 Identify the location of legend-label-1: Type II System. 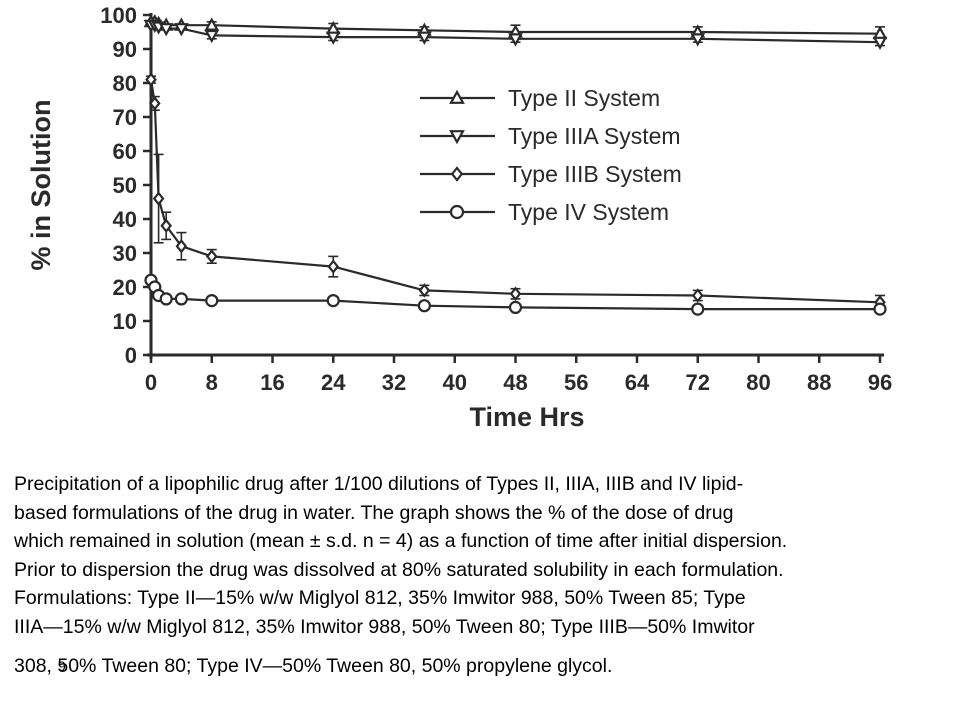
(584, 98).